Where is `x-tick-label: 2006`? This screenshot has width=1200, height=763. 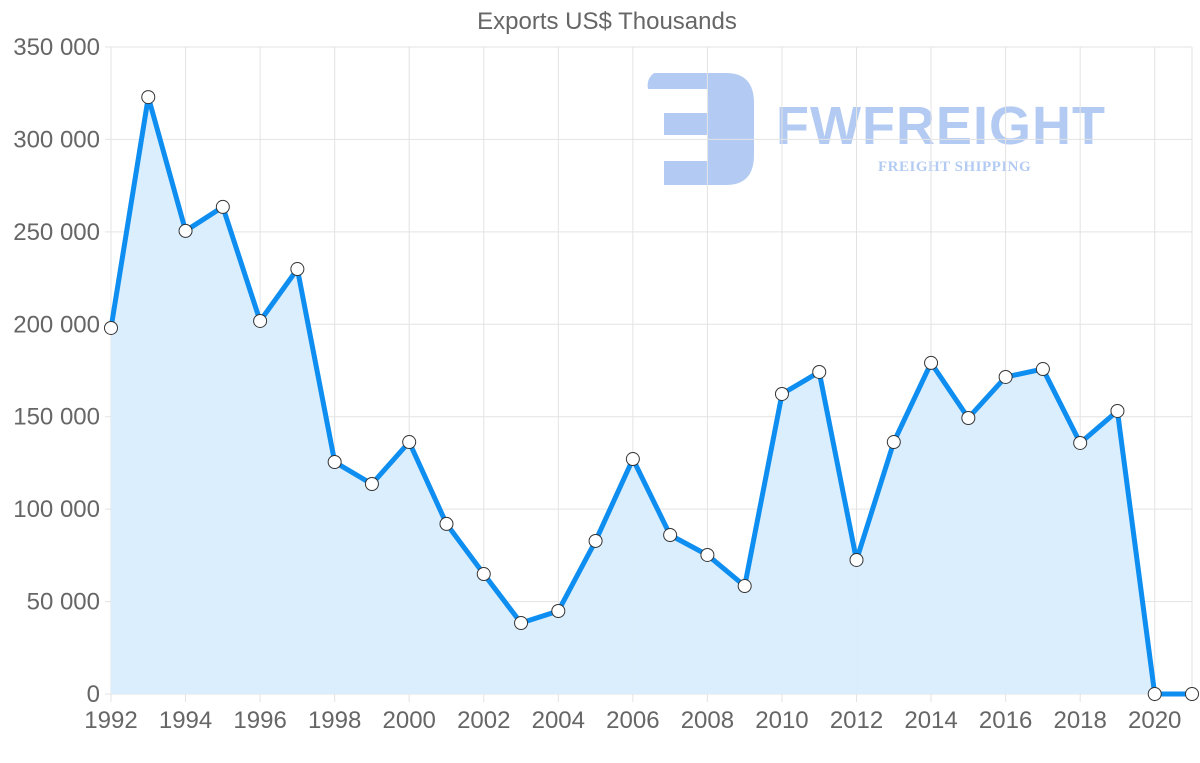 x-tick-label: 2006 is located at coordinates (632, 720).